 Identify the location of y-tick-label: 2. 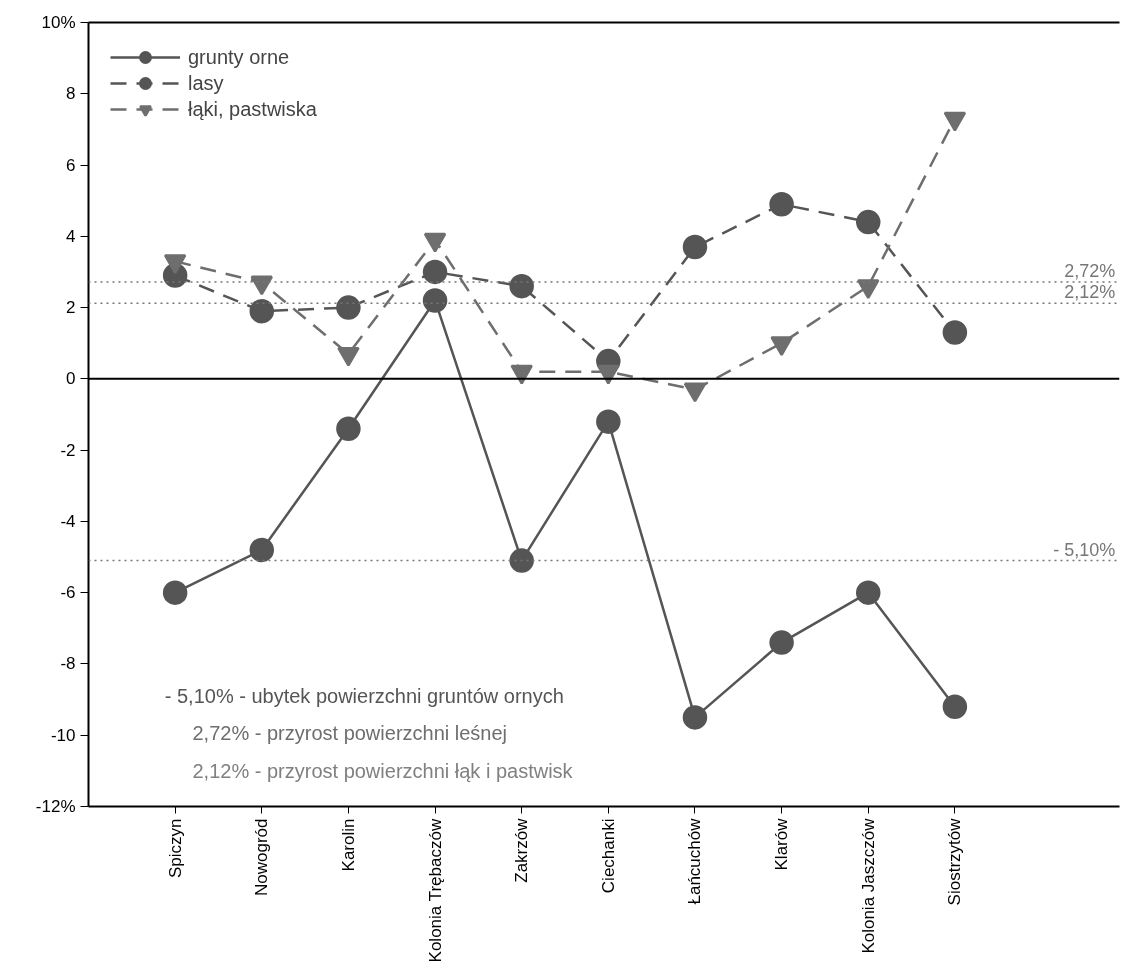
(71, 308).